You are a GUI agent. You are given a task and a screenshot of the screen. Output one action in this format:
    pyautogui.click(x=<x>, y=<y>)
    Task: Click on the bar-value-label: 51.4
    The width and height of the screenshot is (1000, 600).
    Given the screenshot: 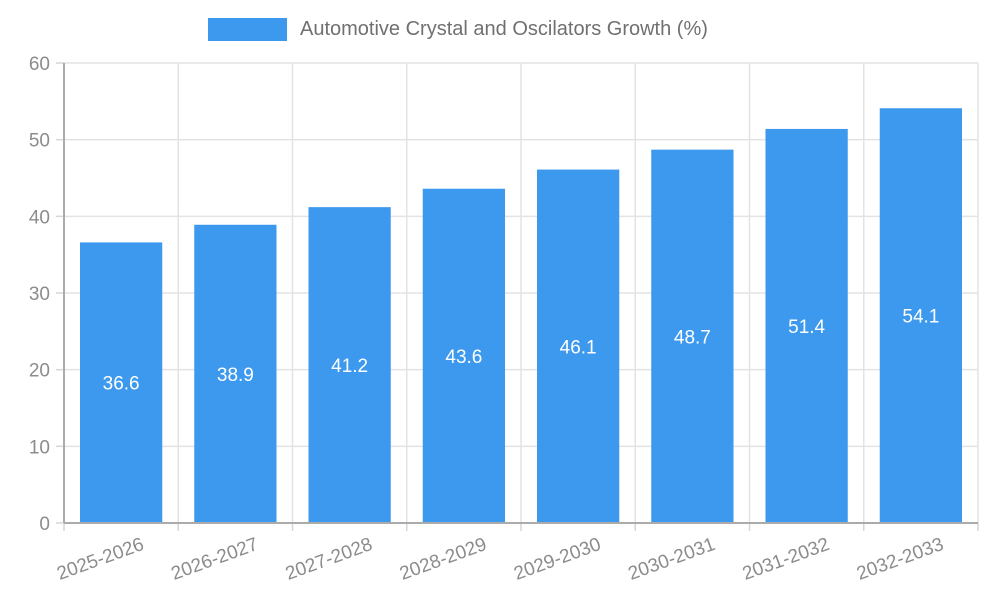 What is the action you would take?
    pyautogui.click(x=806, y=327)
    